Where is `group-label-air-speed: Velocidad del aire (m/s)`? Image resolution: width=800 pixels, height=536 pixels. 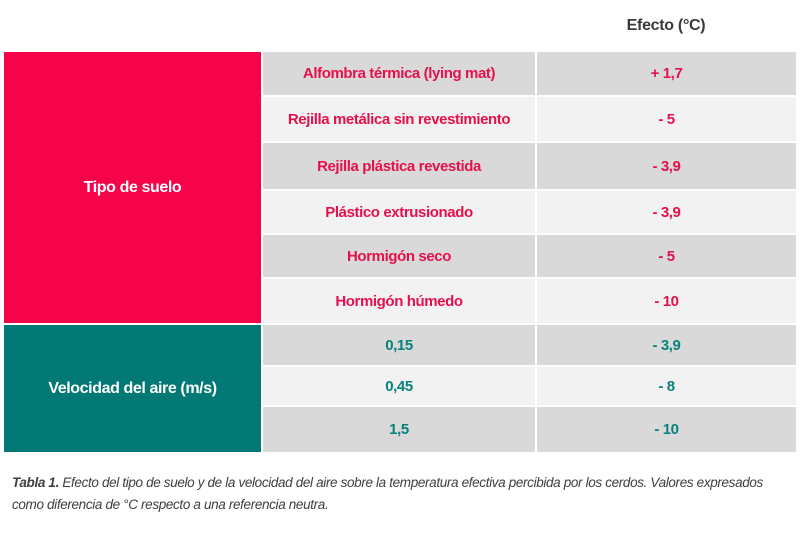
group-label-air-speed: Velocidad del aire (m/s) is located at coordinates (133, 387).